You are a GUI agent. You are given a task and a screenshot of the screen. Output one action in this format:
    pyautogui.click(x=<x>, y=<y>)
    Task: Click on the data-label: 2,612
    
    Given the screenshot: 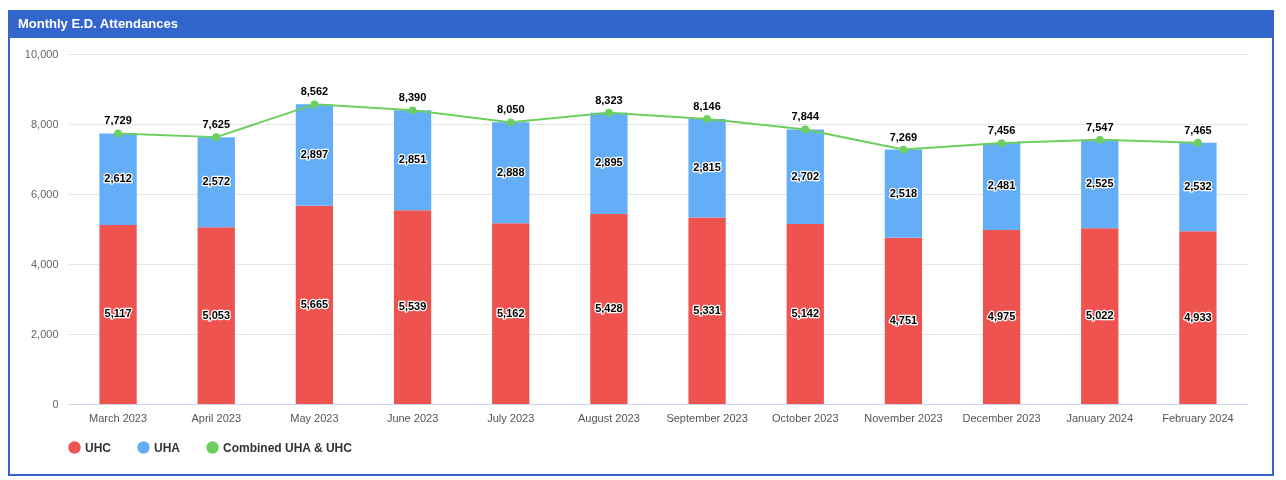 What is the action you would take?
    pyautogui.click(x=118, y=178)
    